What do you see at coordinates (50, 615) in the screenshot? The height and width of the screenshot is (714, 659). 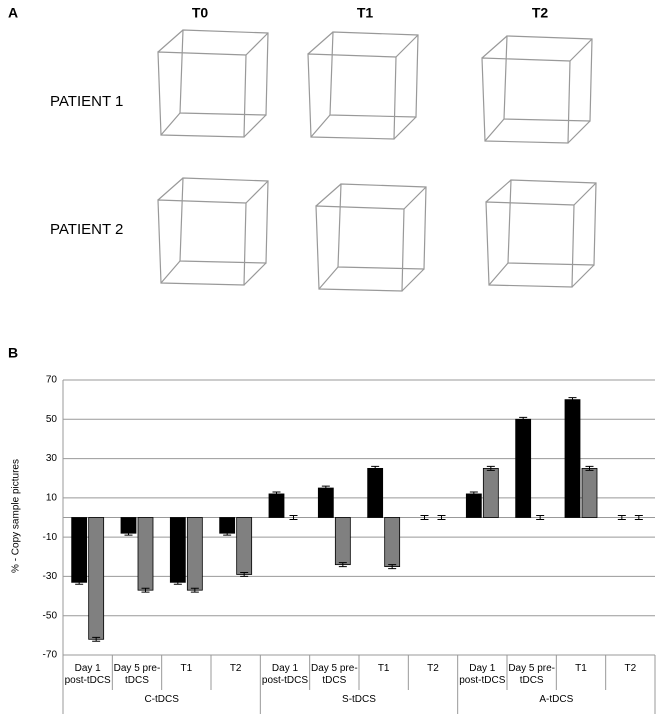 I see `y-tick-label: -50` at bounding box center [50, 615].